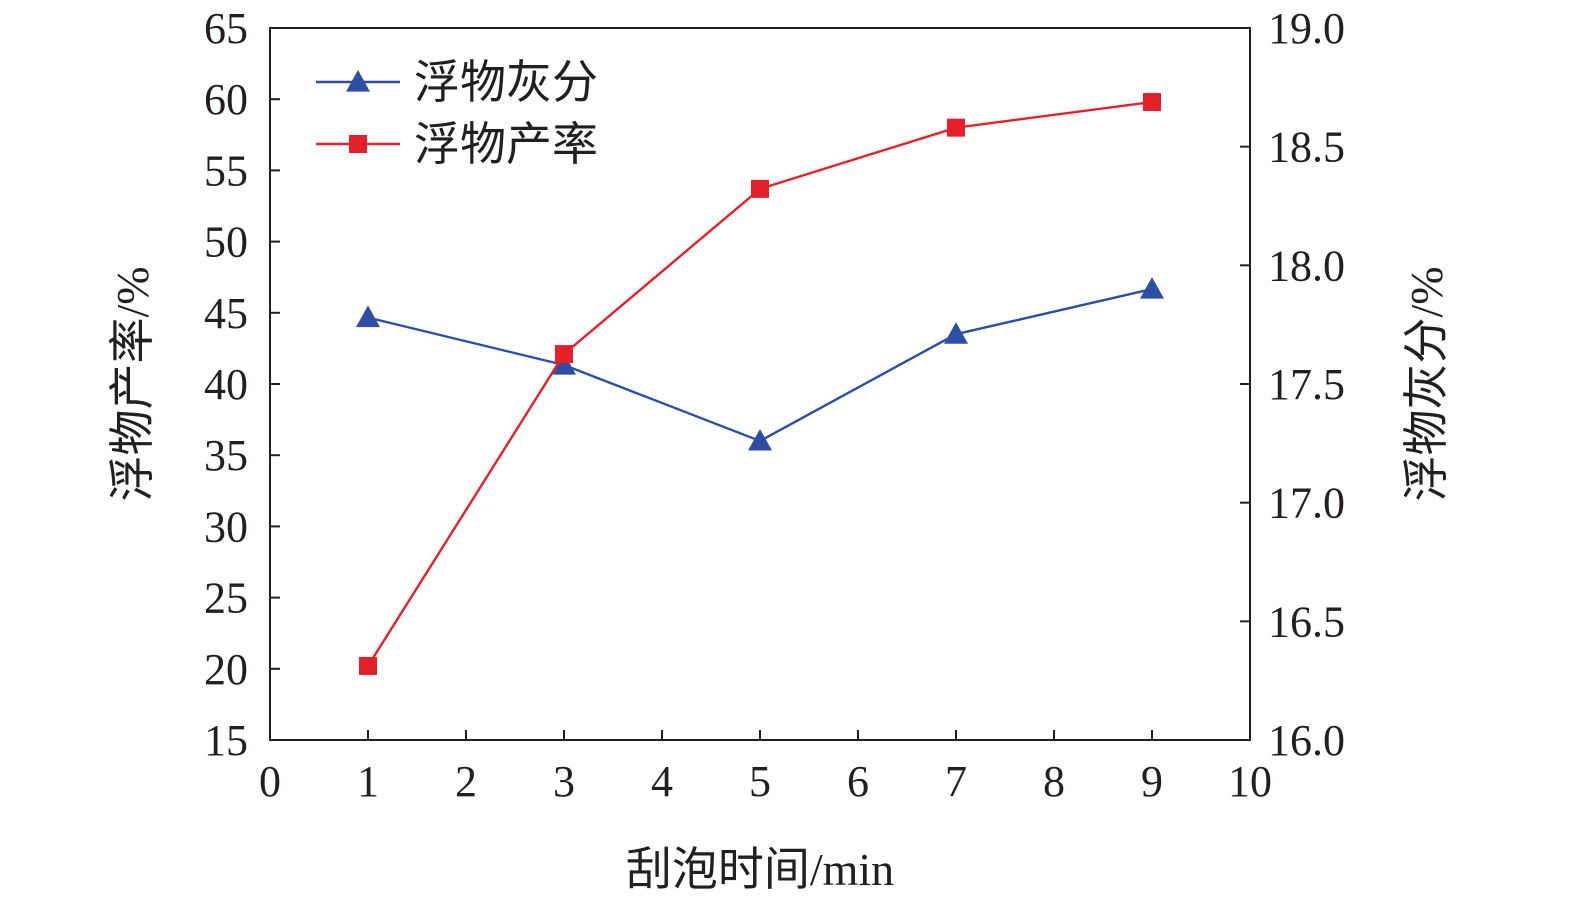  I want to click on left-y-axis: 15 20 25 30 35 40 45 50 55 60 65, so click(242, 384).